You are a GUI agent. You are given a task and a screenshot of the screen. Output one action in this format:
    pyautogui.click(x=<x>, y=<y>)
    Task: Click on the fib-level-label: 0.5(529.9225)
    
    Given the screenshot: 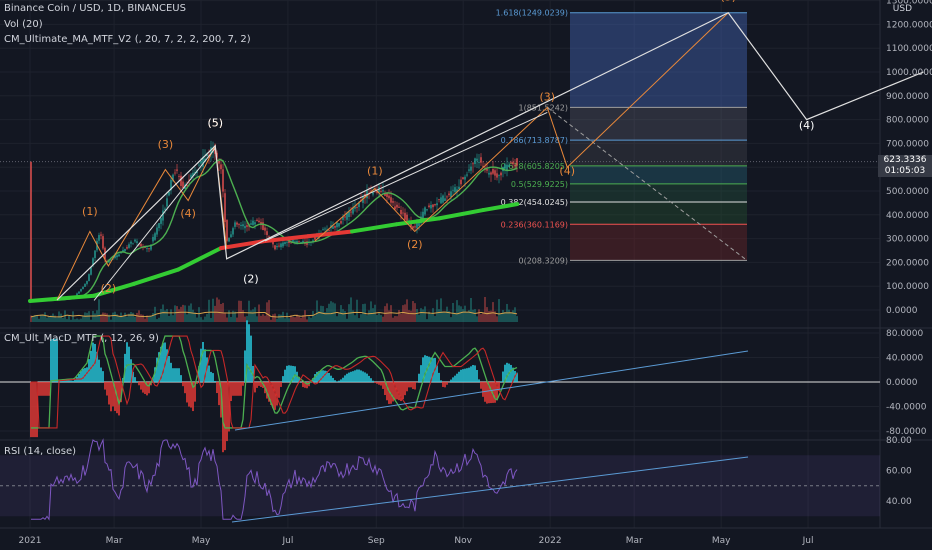 What is the action you would take?
    pyautogui.click(x=539, y=184)
    